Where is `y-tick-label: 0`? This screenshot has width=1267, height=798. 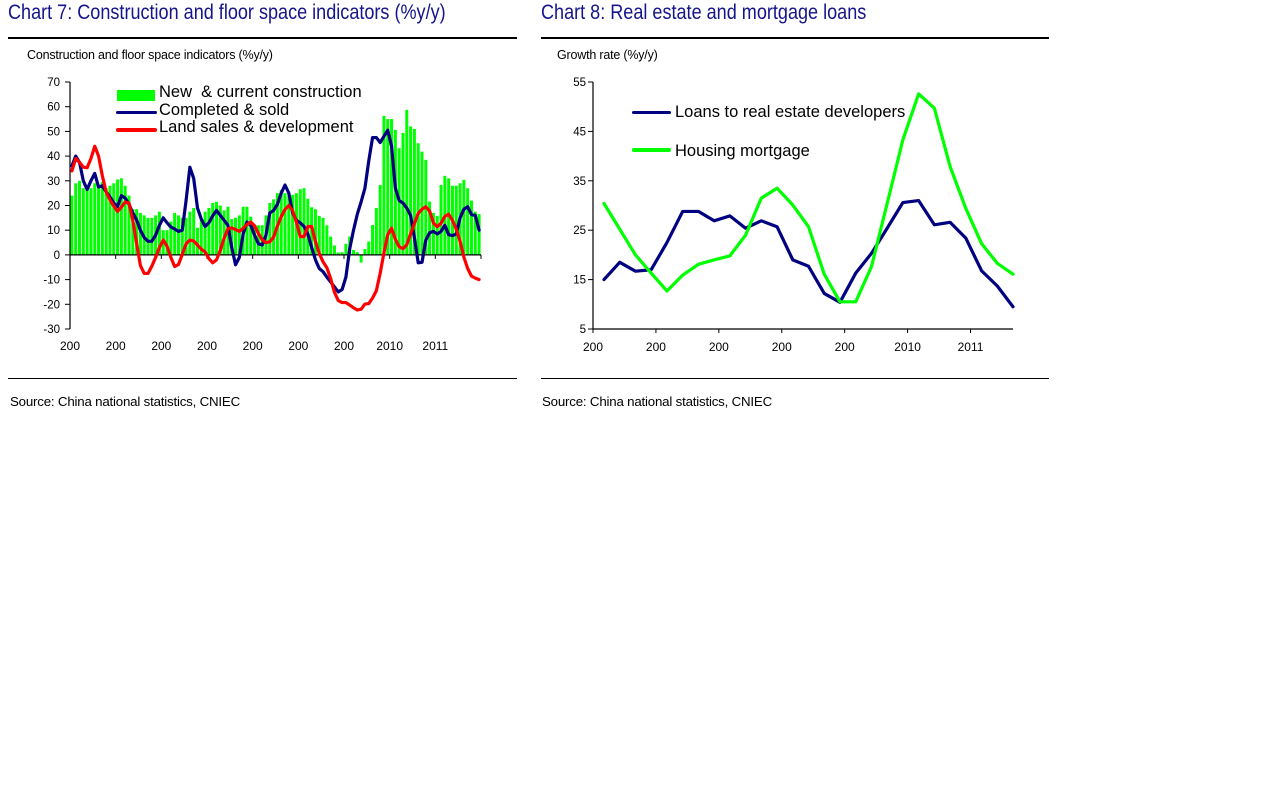 y-tick-label: 0 is located at coordinates (57, 256).